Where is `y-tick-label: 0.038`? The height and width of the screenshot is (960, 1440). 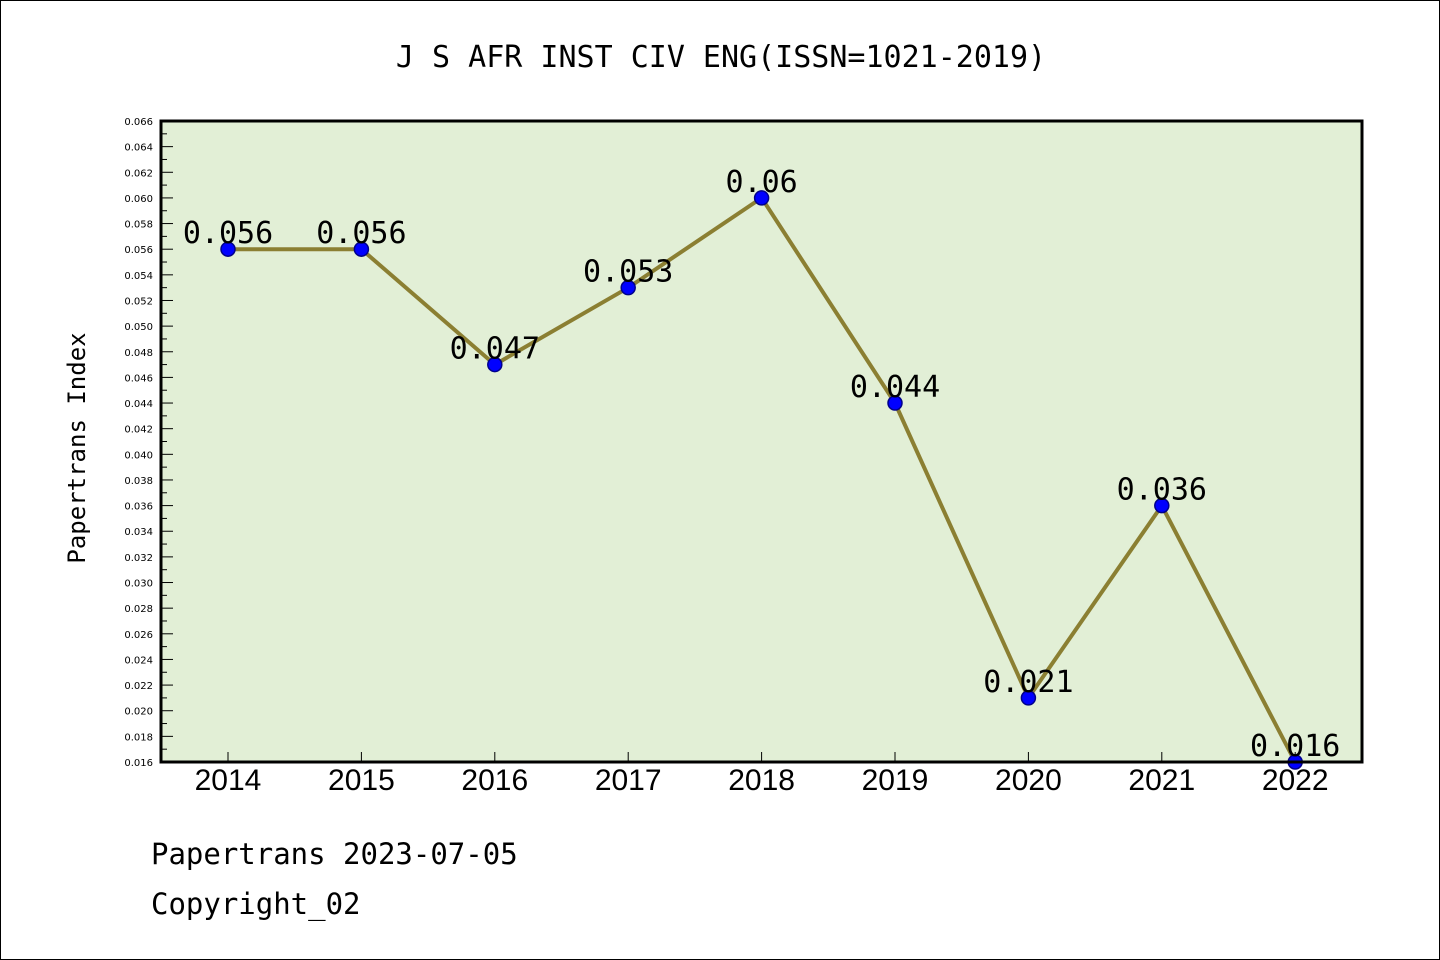
y-tick-label: 0.038 is located at coordinates (138, 481).